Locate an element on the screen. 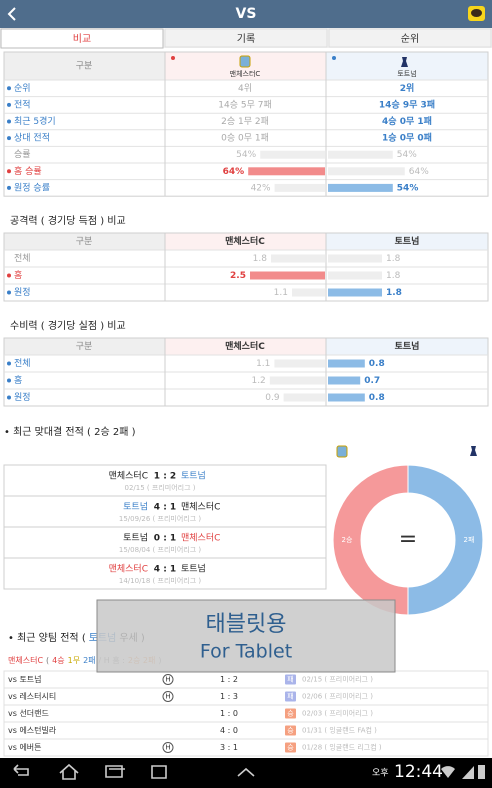 The height and width of the screenshot is (788, 492). header-cell is located at coordinates (84, 66).